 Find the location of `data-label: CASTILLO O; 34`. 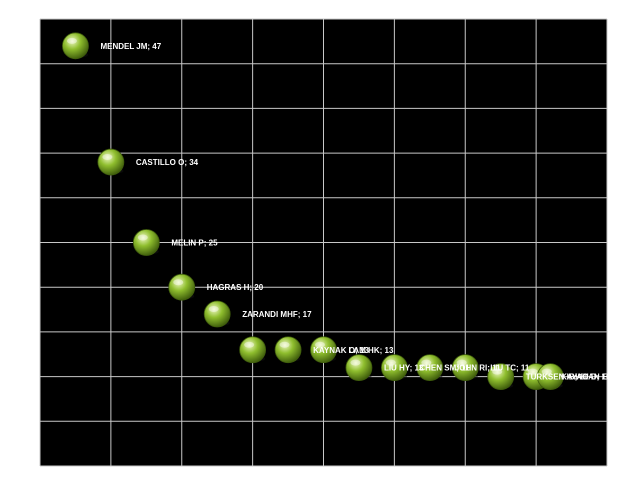

data-label: CASTILLO O; 34 is located at coordinates (167, 162).